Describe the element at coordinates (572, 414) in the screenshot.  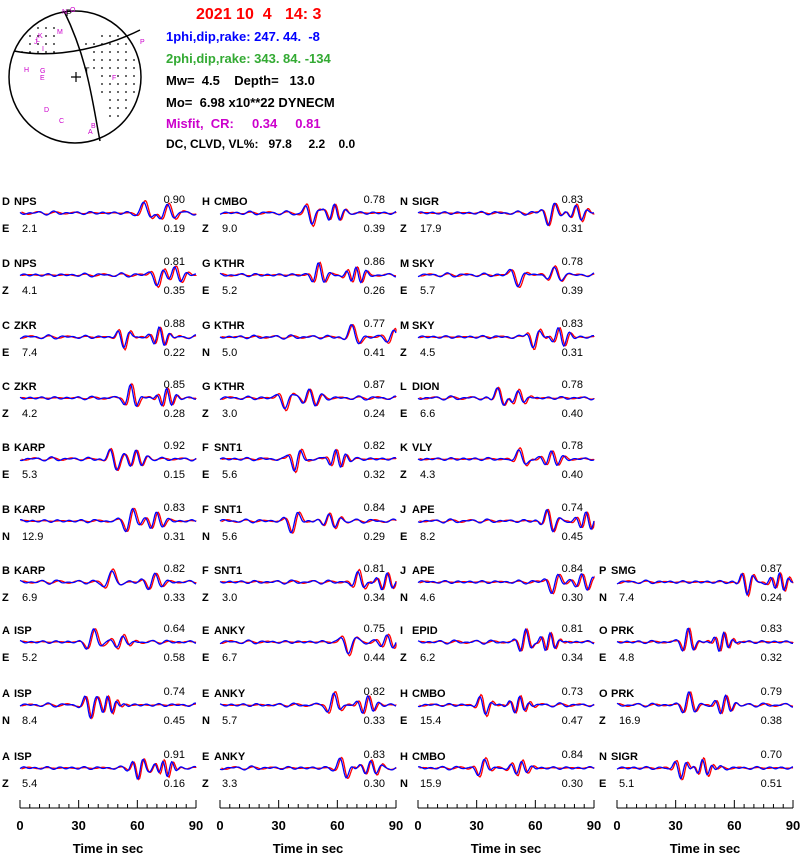
I see `variance-value: 0.40` at that location.